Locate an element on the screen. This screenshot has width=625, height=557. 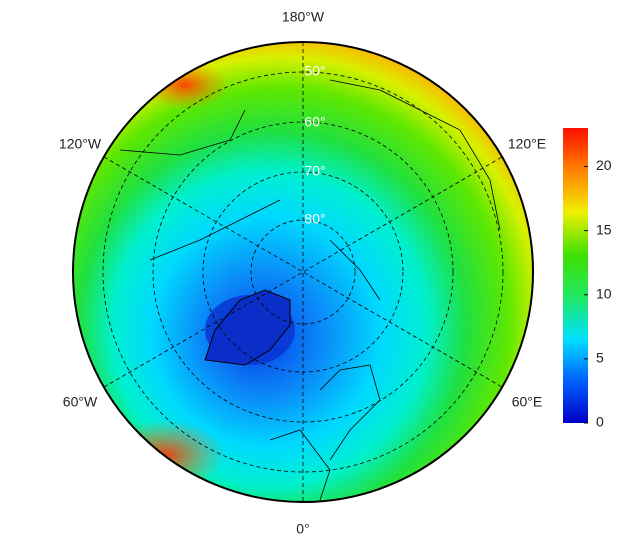
longitude-label: 60°E is located at coordinates (527, 402).